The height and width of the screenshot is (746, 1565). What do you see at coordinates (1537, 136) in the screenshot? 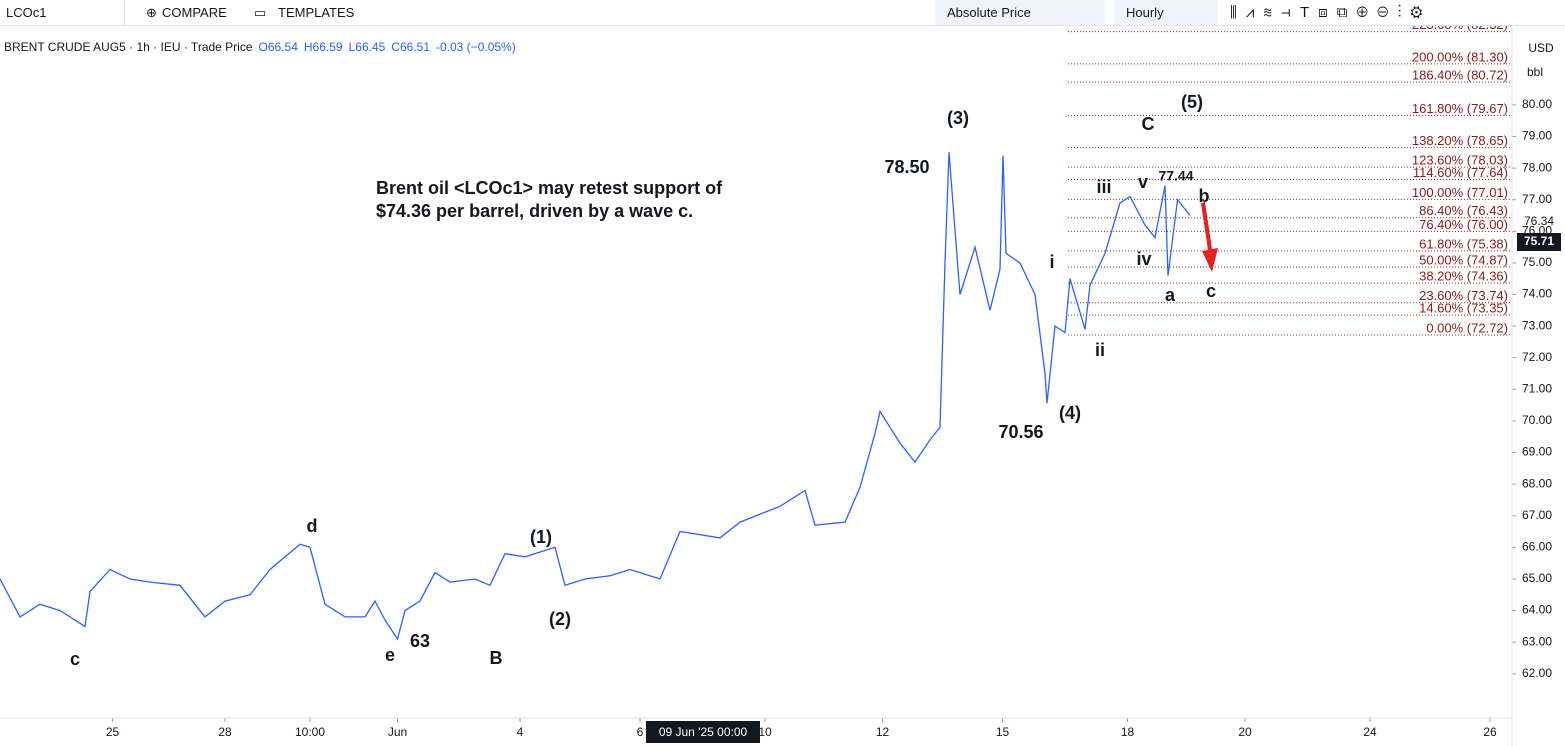
I see `y-tick-label: 79.00` at bounding box center [1537, 136].